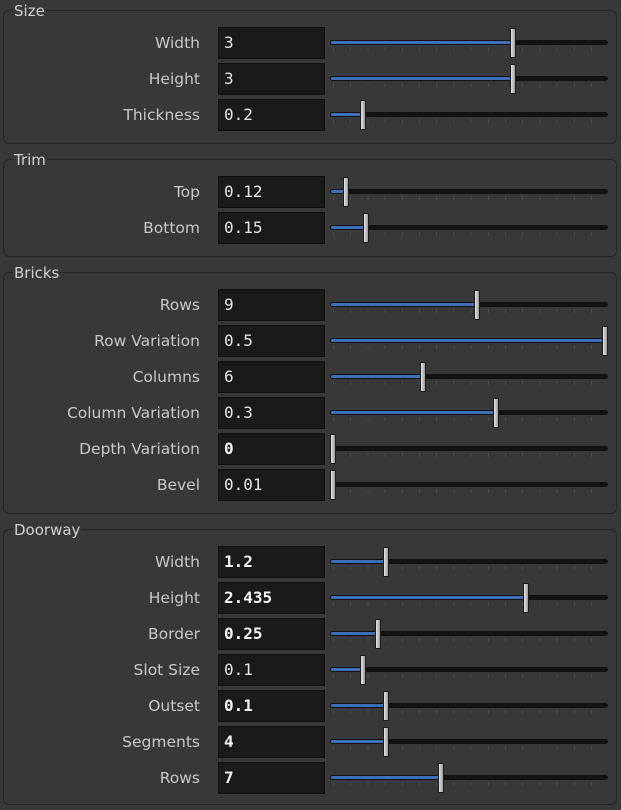 The height and width of the screenshot is (810, 621). I want to click on doorway-height-row: Height 2.435, so click(310, 598).